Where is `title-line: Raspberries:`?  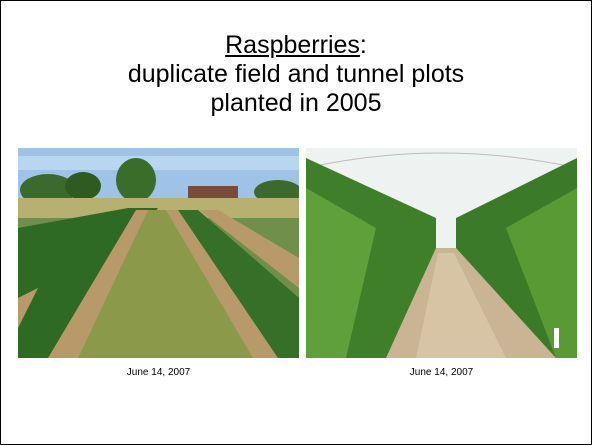 title-line: Raspberries: is located at coordinates (296, 45).